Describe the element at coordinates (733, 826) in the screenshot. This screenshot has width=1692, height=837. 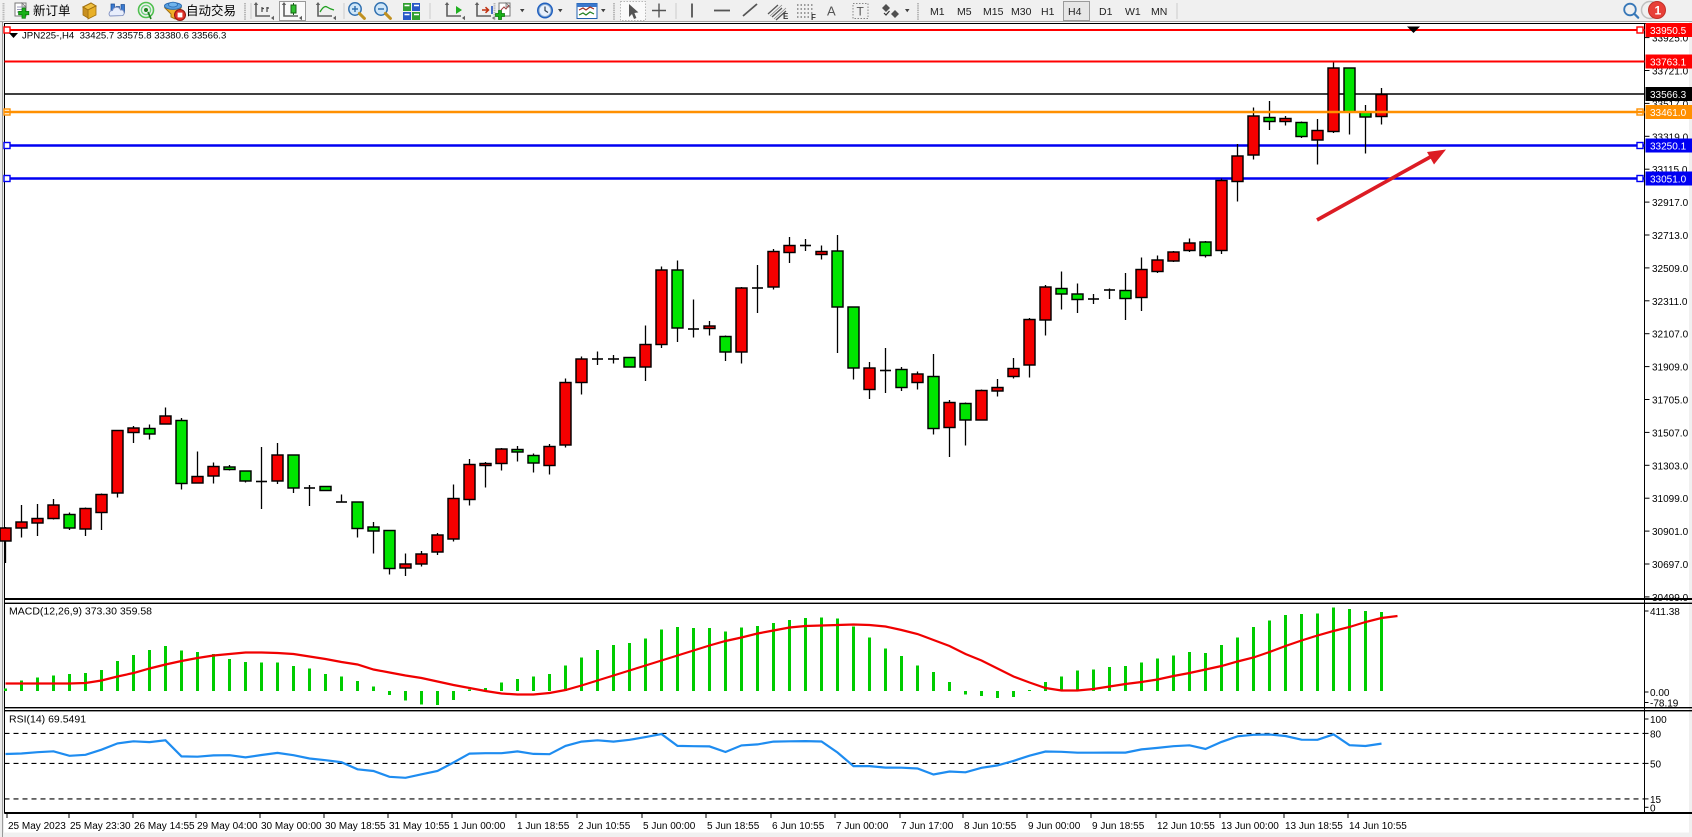
I see `svg-text: 5 Jun 18:55` at that location.